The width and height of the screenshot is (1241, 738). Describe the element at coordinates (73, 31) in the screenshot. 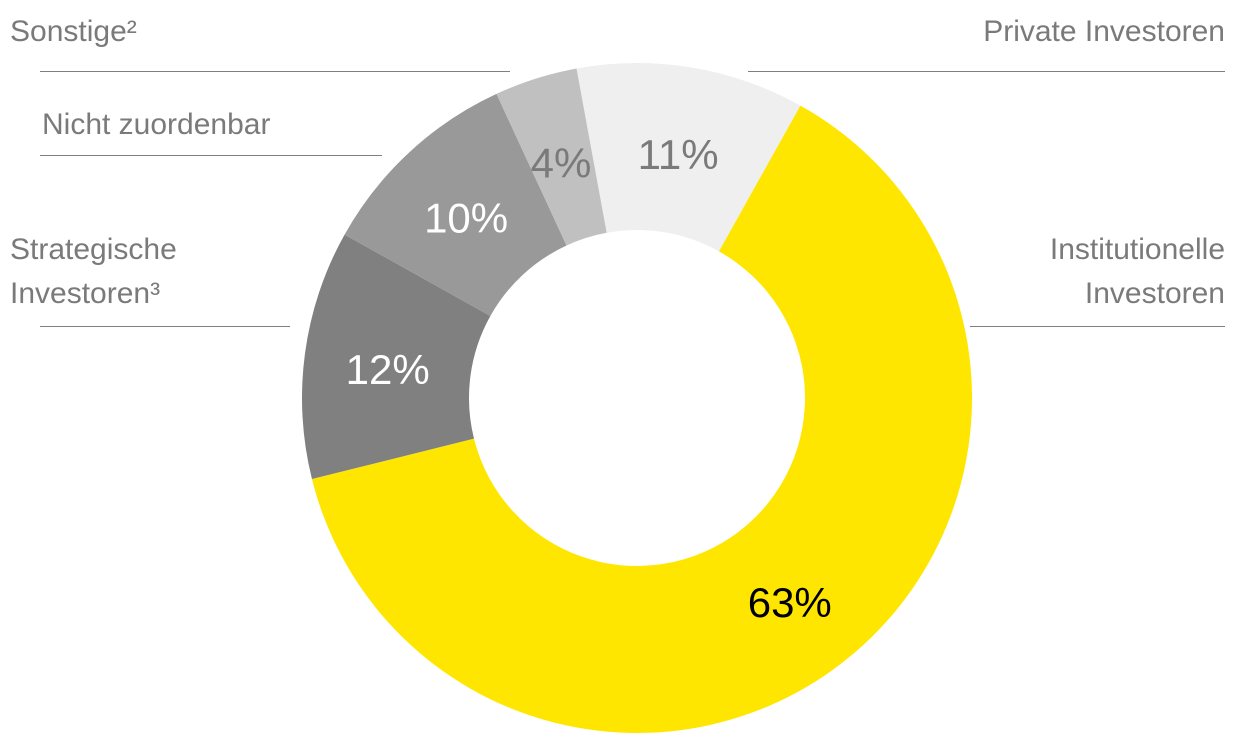

I see `category-label: Sonstige²` at that location.